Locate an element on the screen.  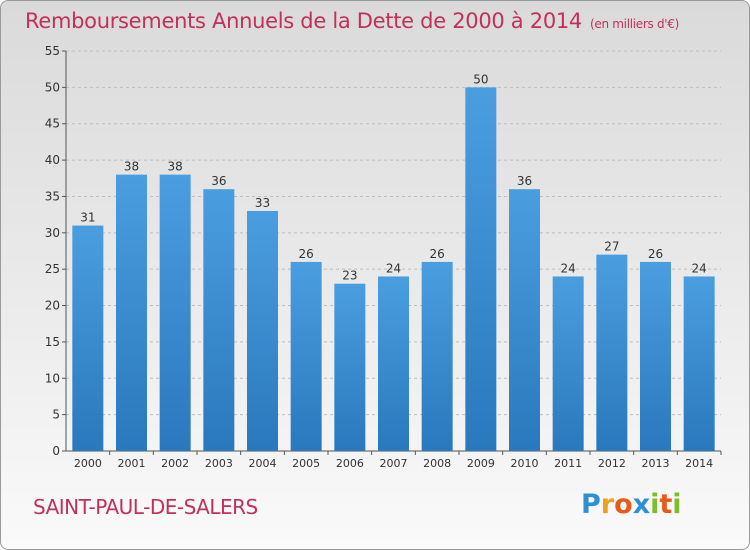
x-tick-label: 2002 is located at coordinates (175, 463).